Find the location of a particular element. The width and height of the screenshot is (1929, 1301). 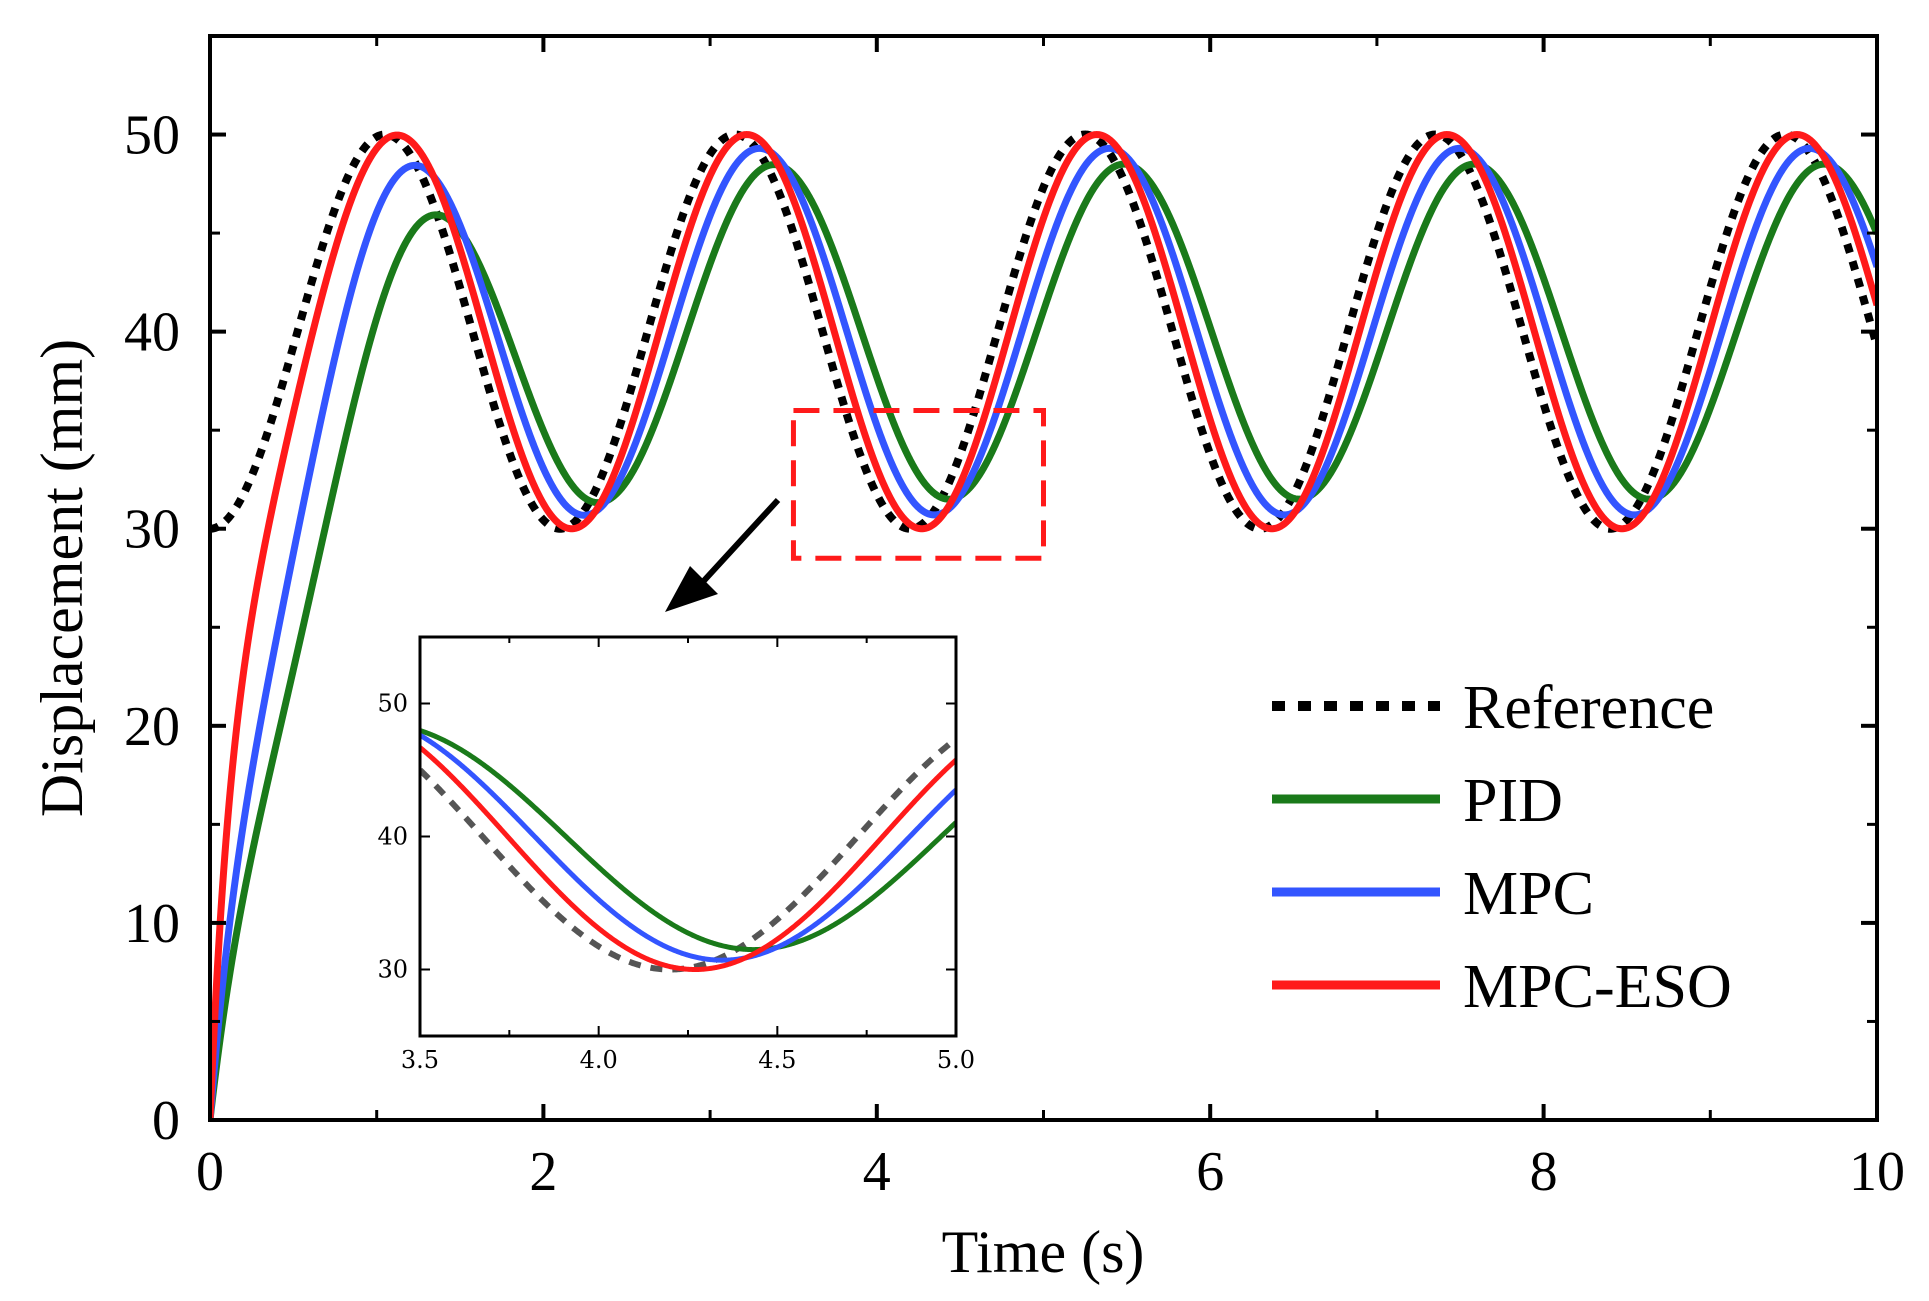

inset-plot-frame is located at coordinates (688, 836).